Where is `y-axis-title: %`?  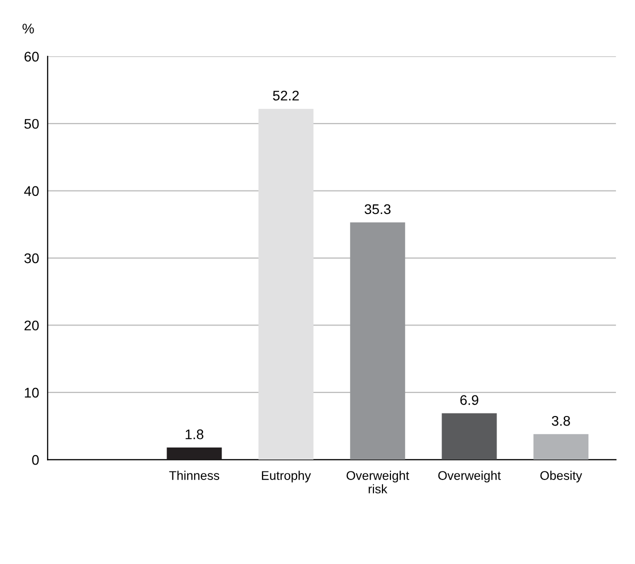
y-axis-title: % is located at coordinates (28, 29).